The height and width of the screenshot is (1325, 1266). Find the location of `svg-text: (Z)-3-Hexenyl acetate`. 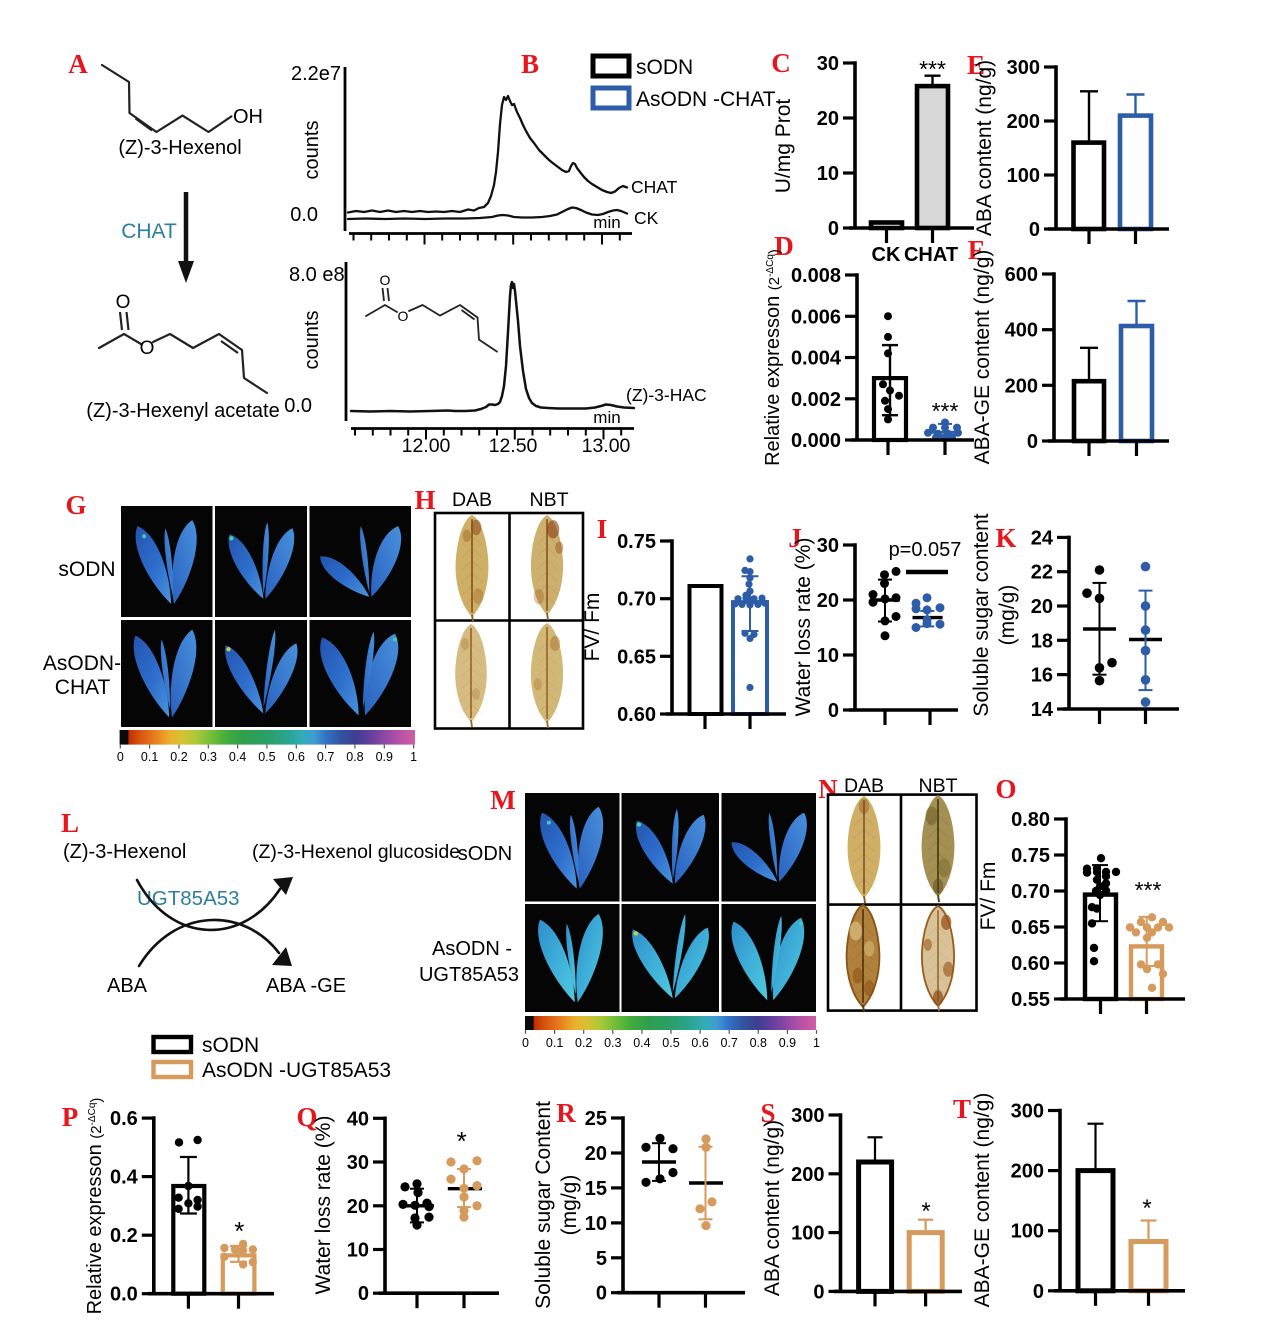

svg-text: (Z)-3-Hexenyl acetate is located at coordinates (182, 411).